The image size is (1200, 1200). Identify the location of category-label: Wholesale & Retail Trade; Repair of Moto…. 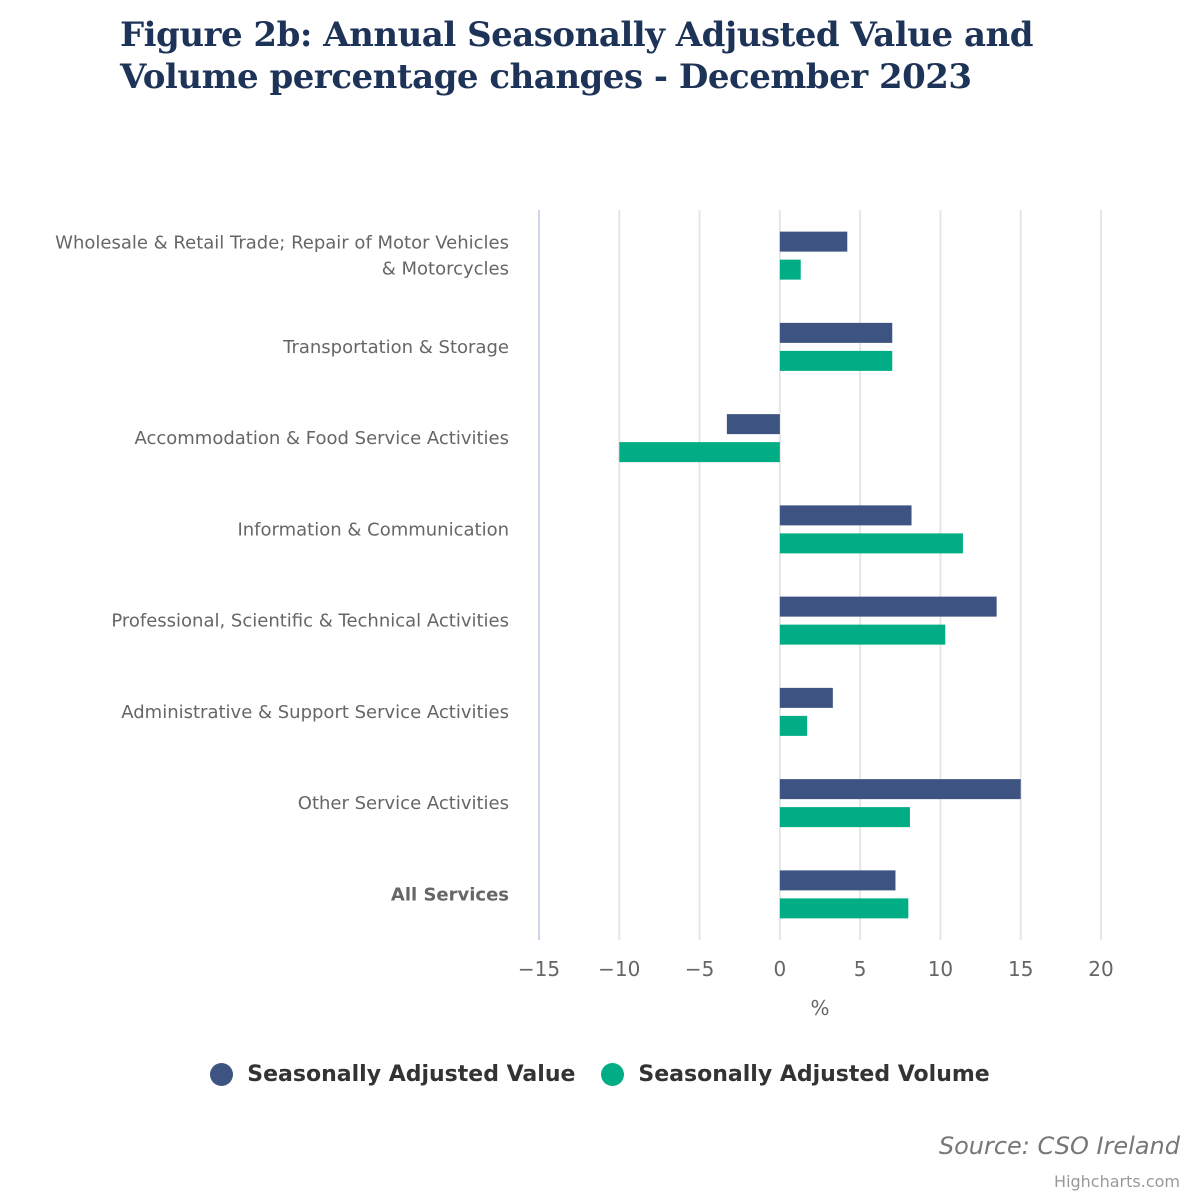
(282, 256).